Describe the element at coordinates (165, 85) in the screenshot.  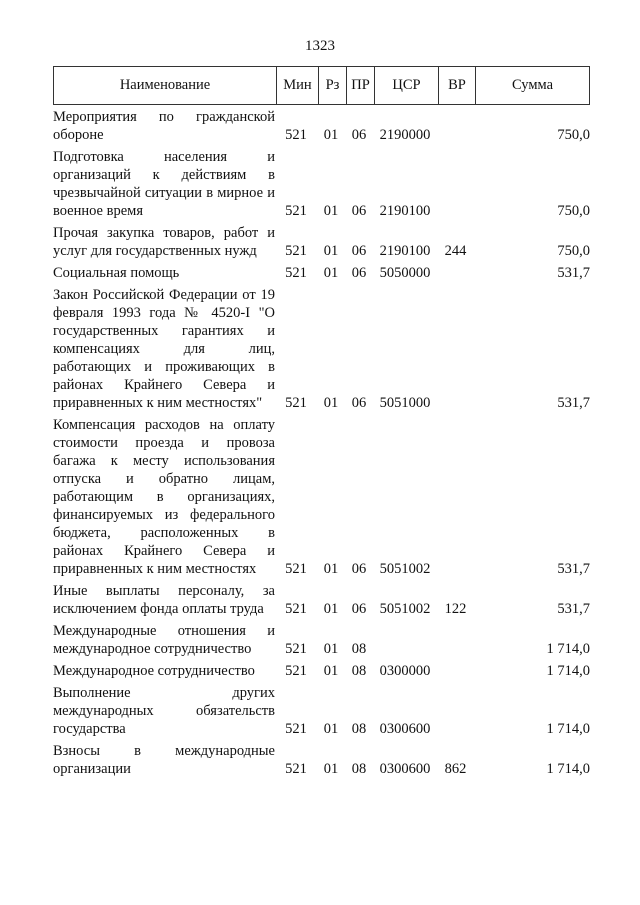
I see `col-name: Наименование` at that location.